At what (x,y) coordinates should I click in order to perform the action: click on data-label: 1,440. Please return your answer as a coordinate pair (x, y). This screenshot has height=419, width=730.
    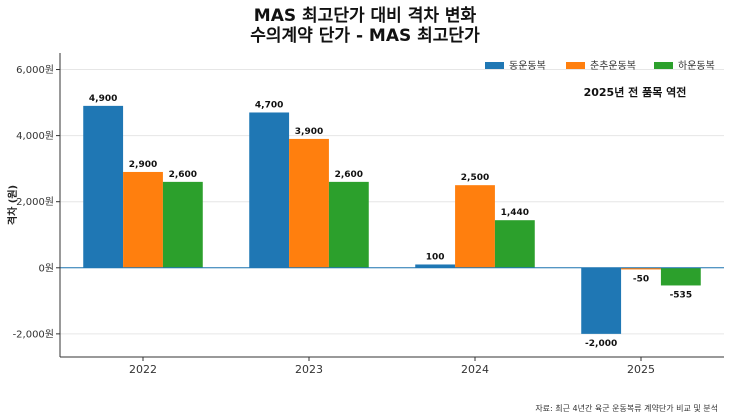
    Looking at the image, I should click on (515, 213).